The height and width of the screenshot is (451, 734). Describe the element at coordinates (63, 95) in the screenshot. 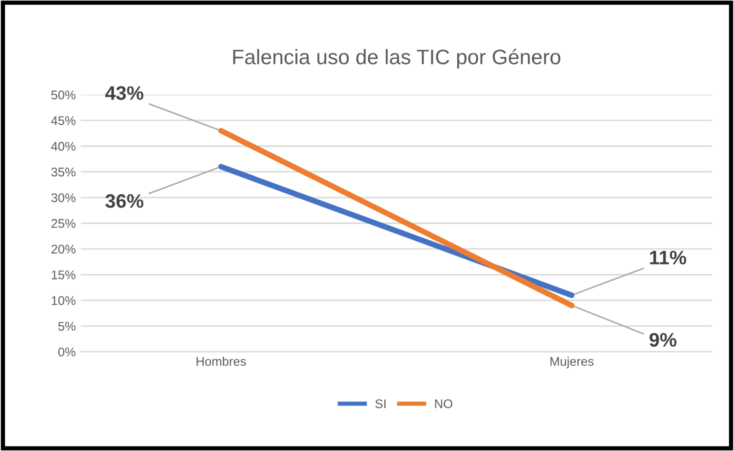

I see `y-tick-label: 50%` at that location.